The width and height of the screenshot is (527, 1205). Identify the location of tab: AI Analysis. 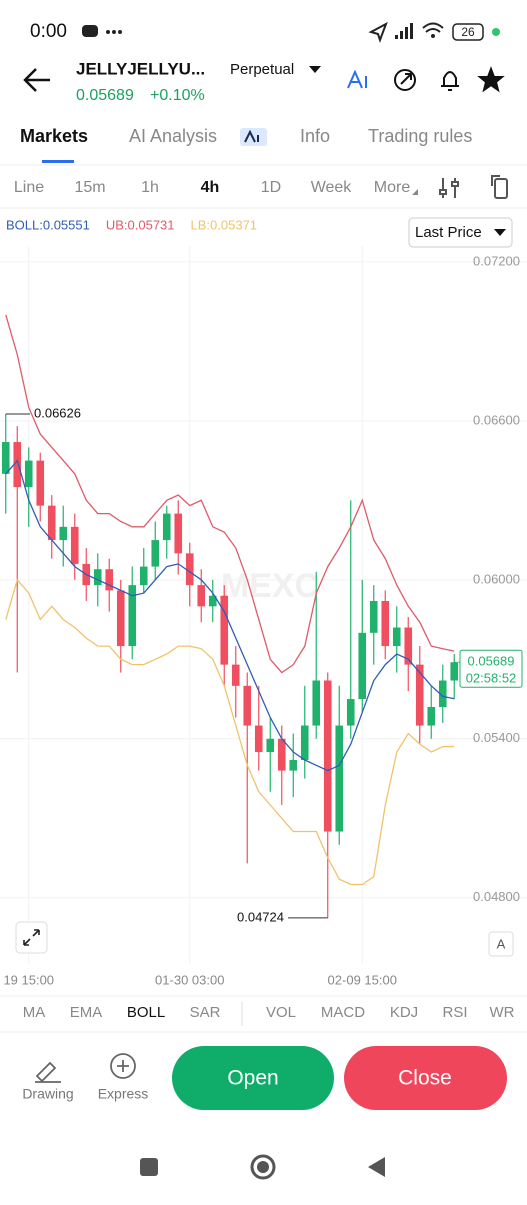
(173, 136).